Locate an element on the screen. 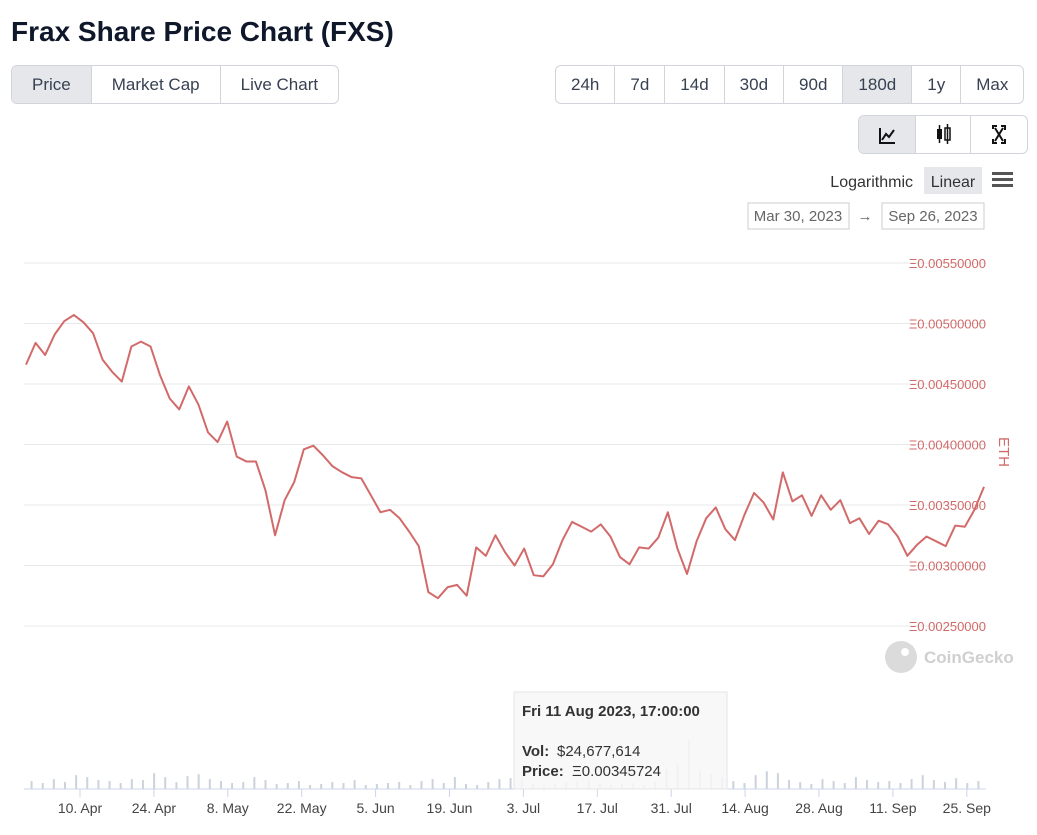 The image size is (1037, 835). line-chart-button is located at coordinates (887, 134).